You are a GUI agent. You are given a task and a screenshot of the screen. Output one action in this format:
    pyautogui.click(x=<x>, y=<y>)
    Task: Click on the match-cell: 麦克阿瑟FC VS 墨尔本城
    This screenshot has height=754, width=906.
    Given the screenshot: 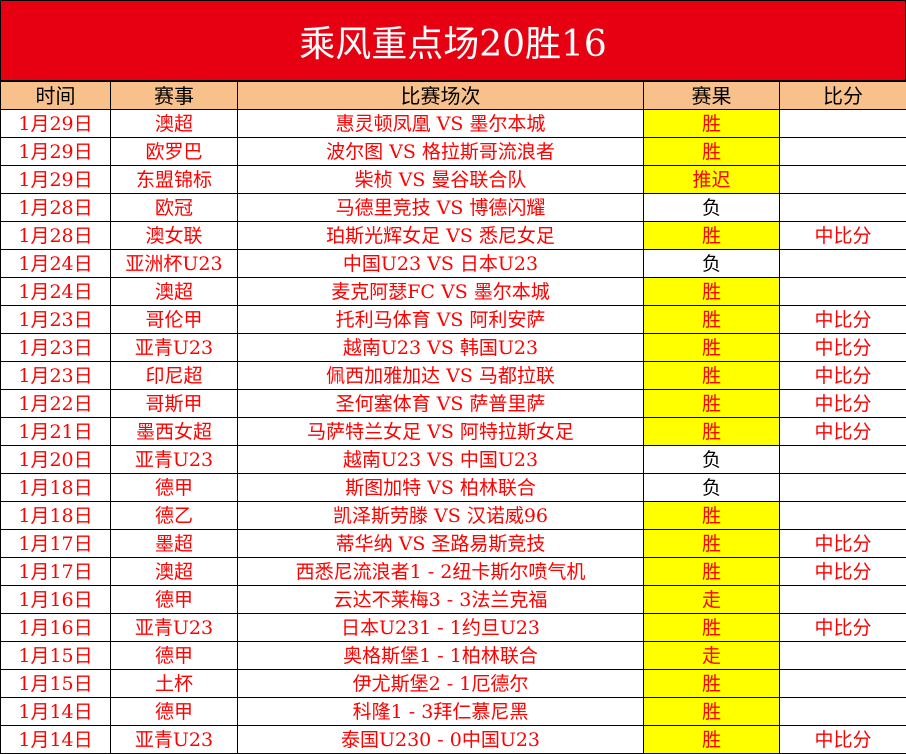 What is the action you would take?
    pyautogui.click(x=441, y=292)
    